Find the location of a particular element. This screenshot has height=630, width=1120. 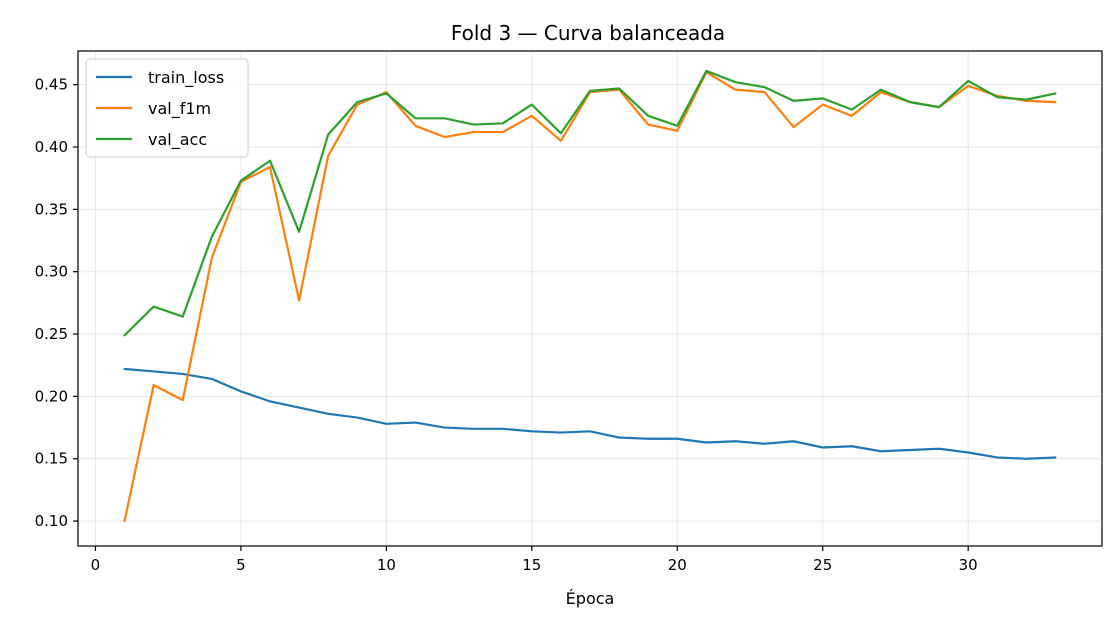

x-tick-label: 25 is located at coordinates (822, 565).